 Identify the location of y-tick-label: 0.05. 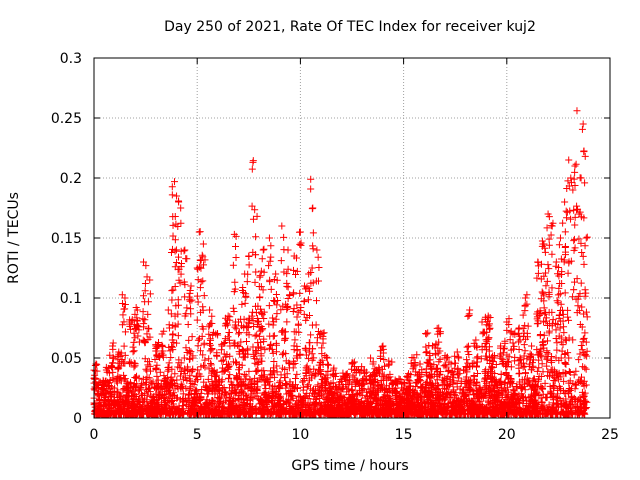
(66, 359).